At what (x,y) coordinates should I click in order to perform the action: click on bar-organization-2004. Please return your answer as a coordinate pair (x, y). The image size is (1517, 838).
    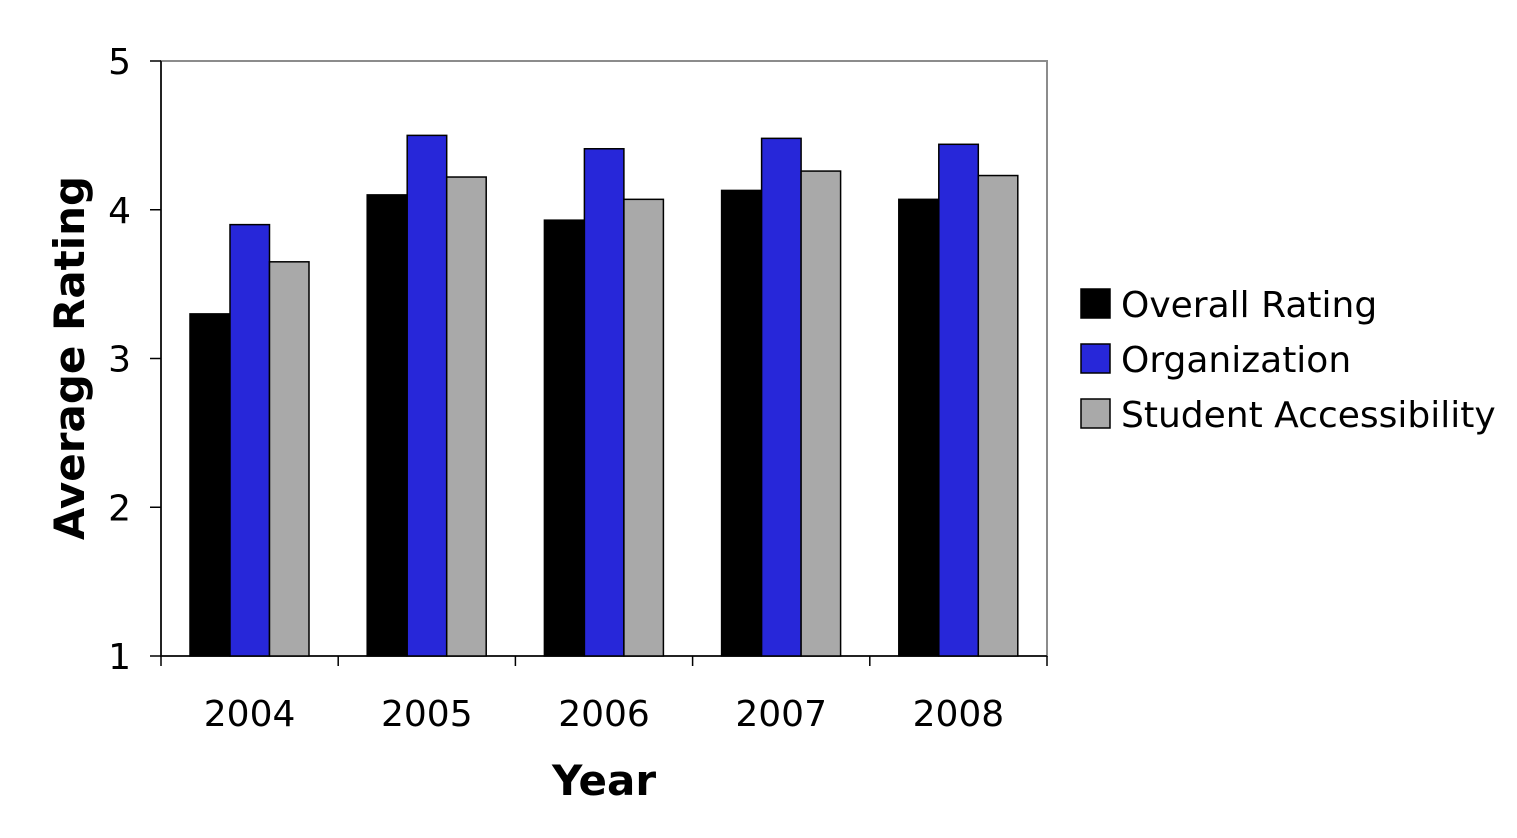
    Looking at the image, I should click on (250, 440).